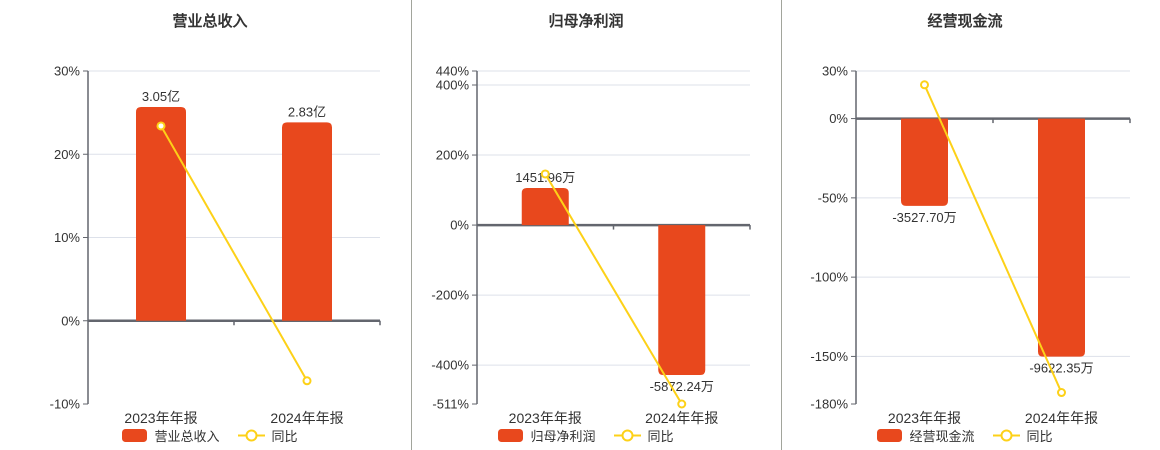 This screenshot has width=1160, height=450. What do you see at coordinates (942, 436) in the screenshot?
I see `legend-bar-label: 经营现金流` at bounding box center [942, 436].